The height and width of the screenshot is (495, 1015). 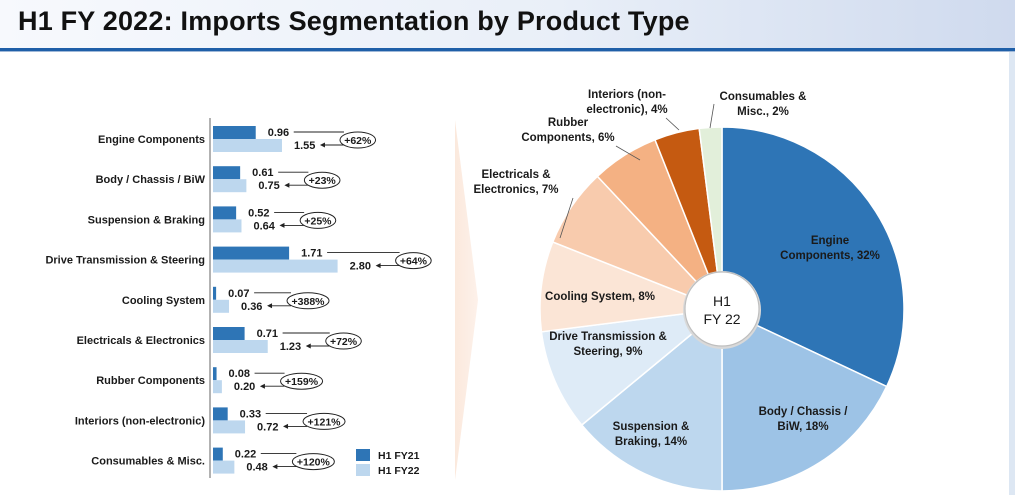 What do you see at coordinates (309, 302) in the screenshot?
I see `growth-label: +388%` at bounding box center [309, 302].